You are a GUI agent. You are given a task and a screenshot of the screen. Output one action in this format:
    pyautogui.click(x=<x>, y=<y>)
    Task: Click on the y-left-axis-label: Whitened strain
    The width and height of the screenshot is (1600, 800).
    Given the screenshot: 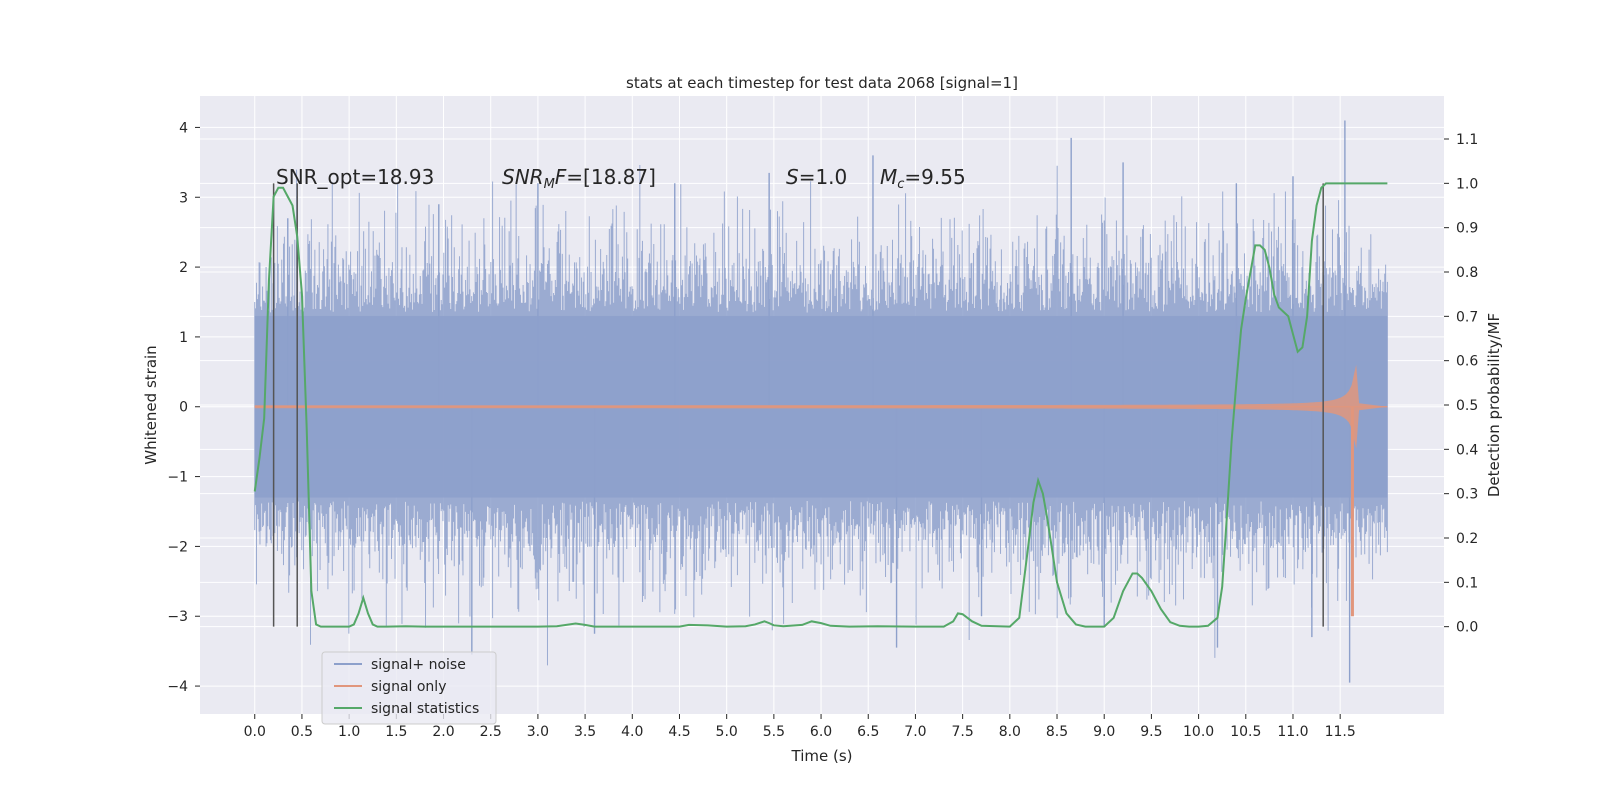 What is the action you would take?
    pyautogui.click(x=151, y=404)
    